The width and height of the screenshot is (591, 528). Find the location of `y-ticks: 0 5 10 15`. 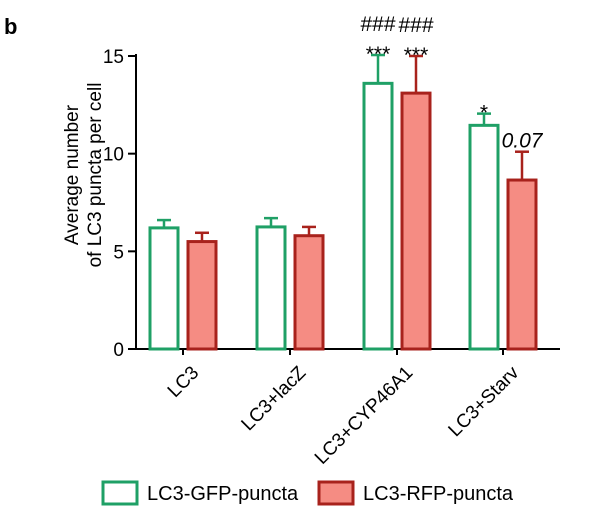

y-ticks: 0 5 10 15 is located at coordinates (119, 204).